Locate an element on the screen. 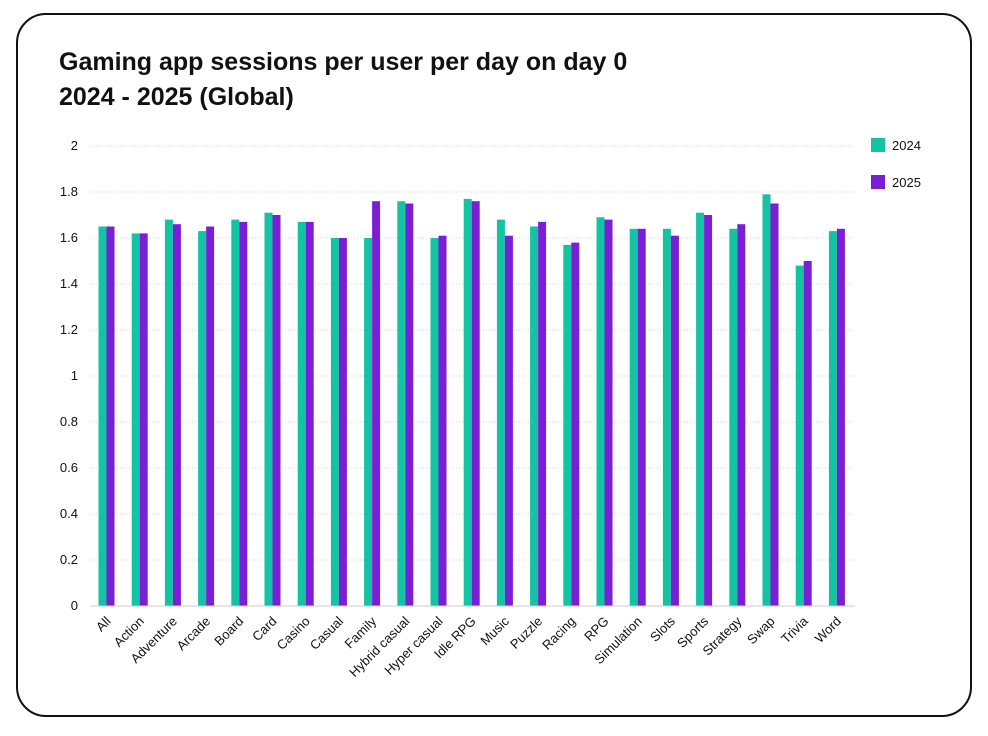 The height and width of the screenshot is (736, 988). x-tick-label: Casino is located at coordinates (293, 633).